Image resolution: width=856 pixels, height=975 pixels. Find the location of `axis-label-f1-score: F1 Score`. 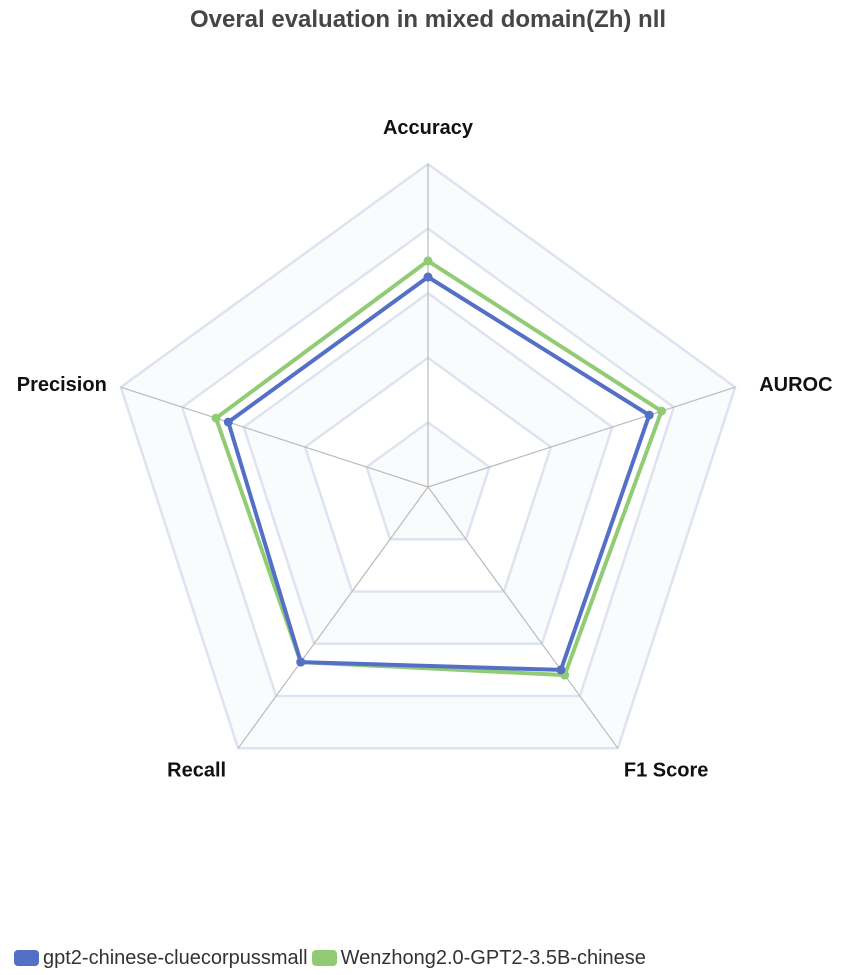

axis-label-f1-score: F1 Score is located at coordinates (666, 770).